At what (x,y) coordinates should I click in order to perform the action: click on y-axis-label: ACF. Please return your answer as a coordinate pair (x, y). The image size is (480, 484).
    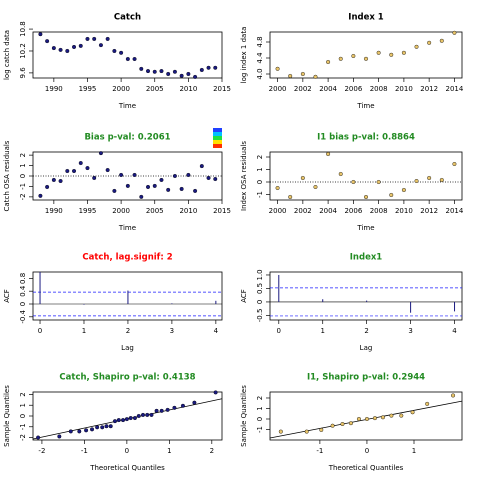
    Looking at the image, I should click on (7, 296).